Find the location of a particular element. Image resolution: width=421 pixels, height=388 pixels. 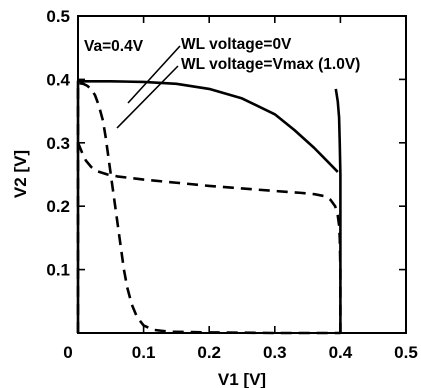

y-tick-labels: 0.1 0.2 0.3 0.4 0.5 is located at coordinates (58, 143).